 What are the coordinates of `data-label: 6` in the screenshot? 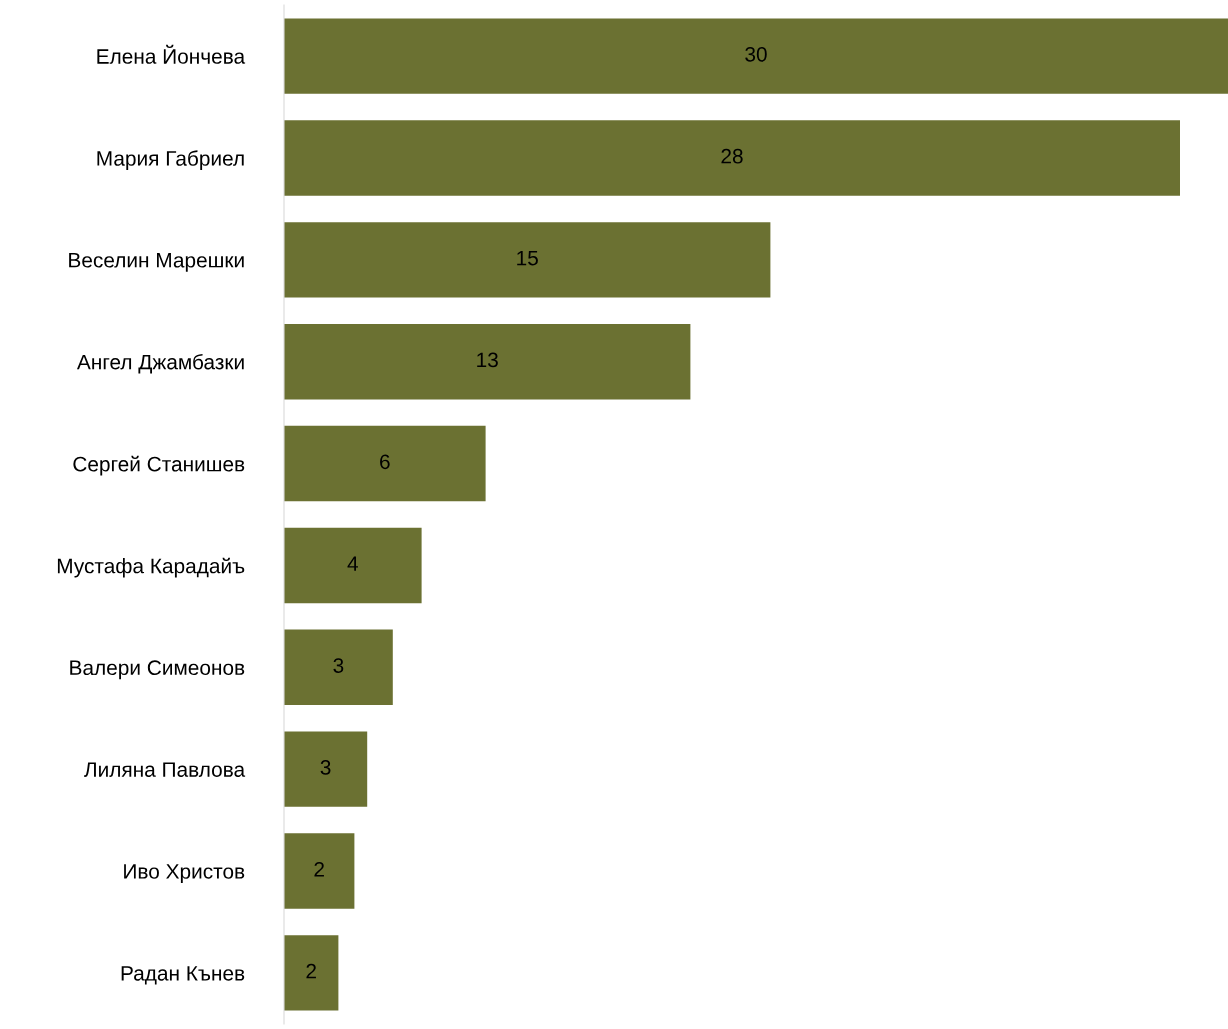 It's located at (385, 462).